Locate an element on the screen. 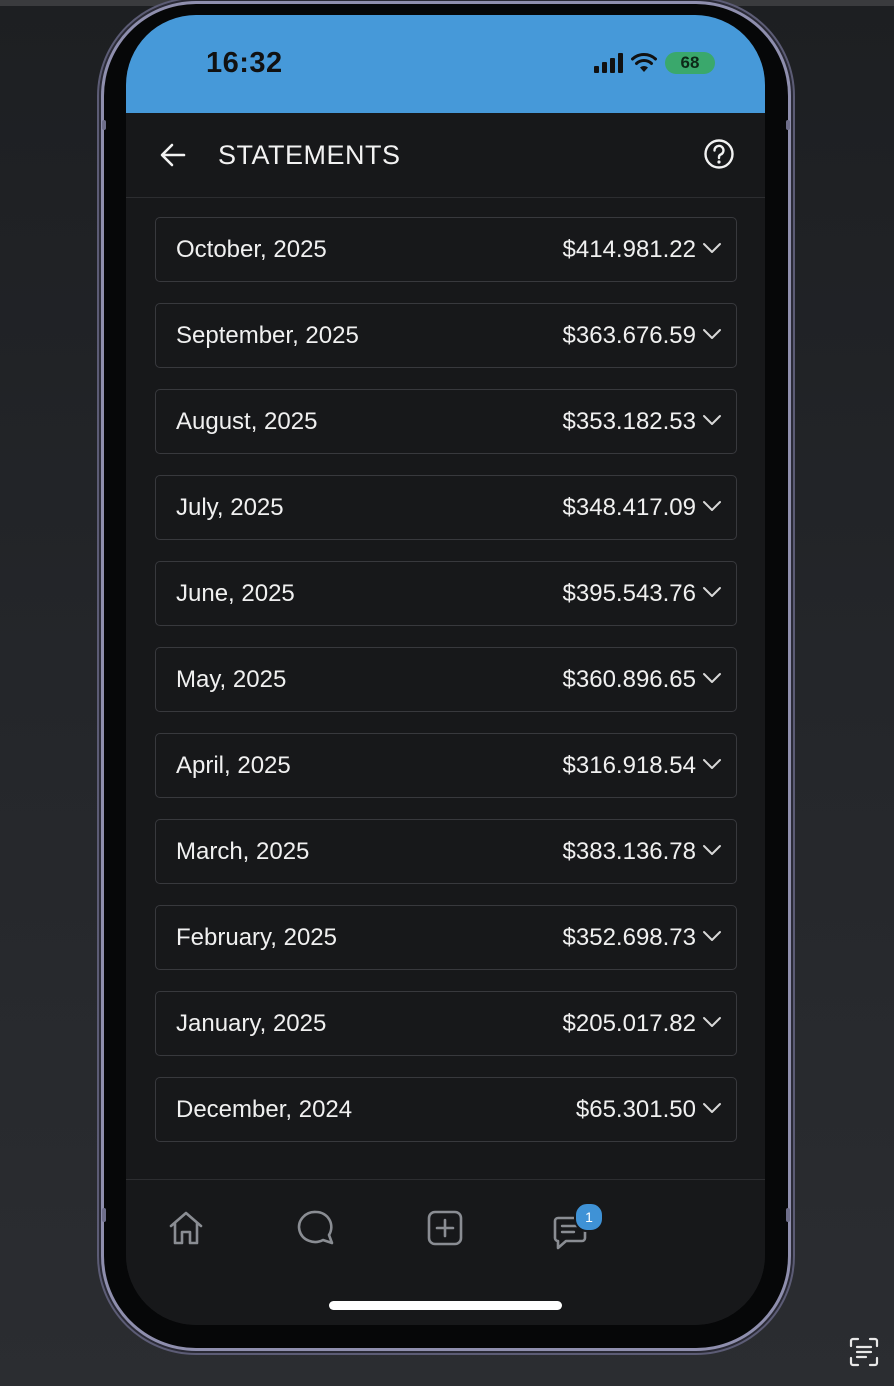  battery-indicator: 68 is located at coordinates (690, 63).